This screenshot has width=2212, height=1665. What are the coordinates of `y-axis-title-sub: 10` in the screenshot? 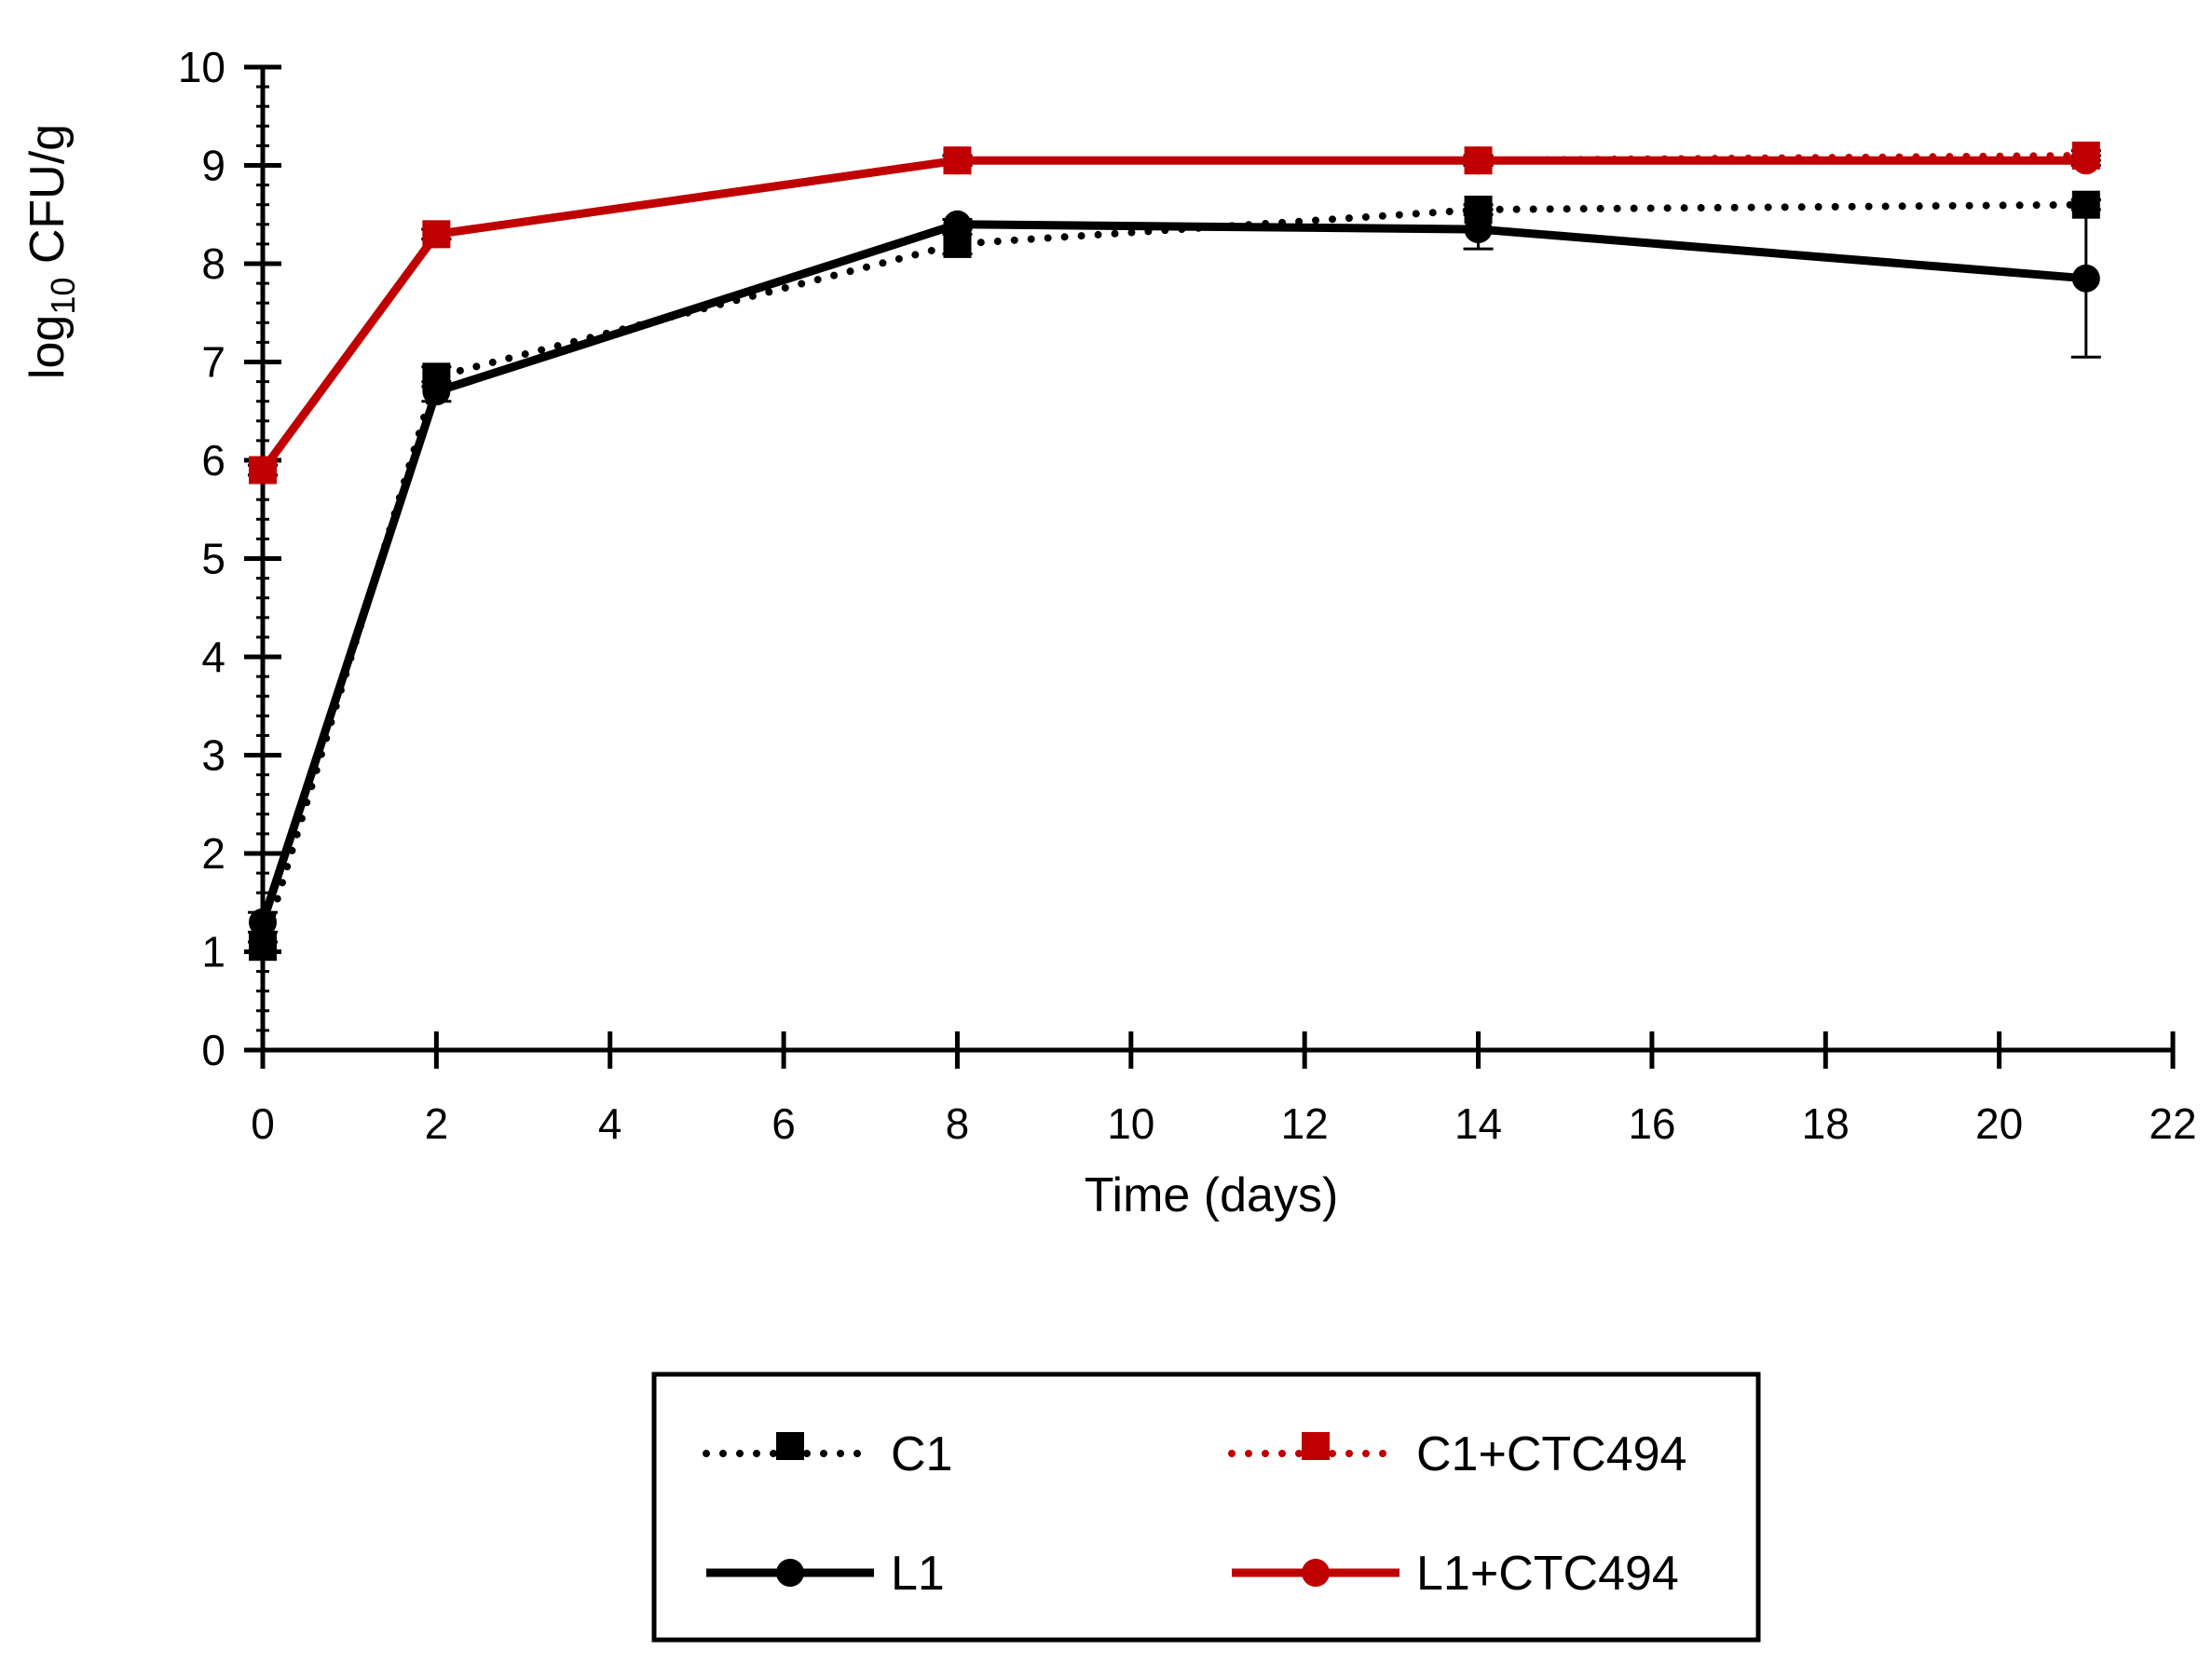 It's located at (63, 296).